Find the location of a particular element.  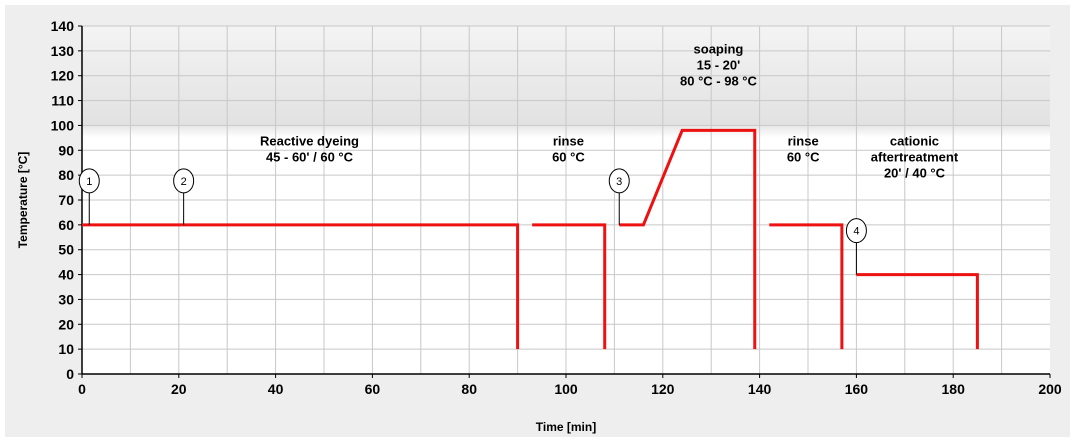

y-tick-label: 70 is located at coordinates (66, 200).